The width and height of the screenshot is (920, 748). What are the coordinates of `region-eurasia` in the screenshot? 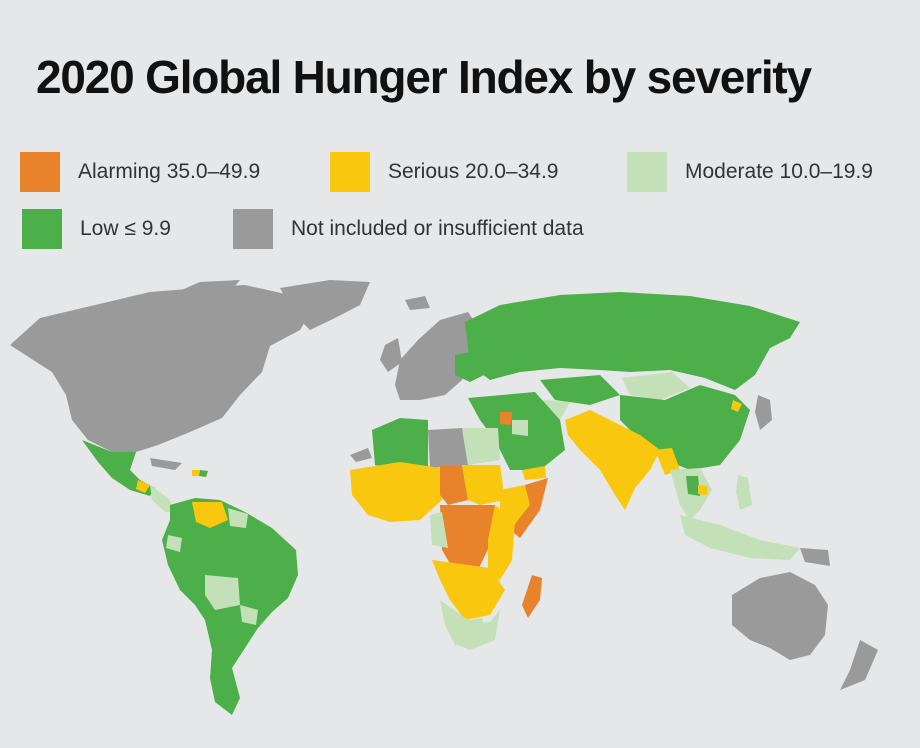 It's located at (627, 386).